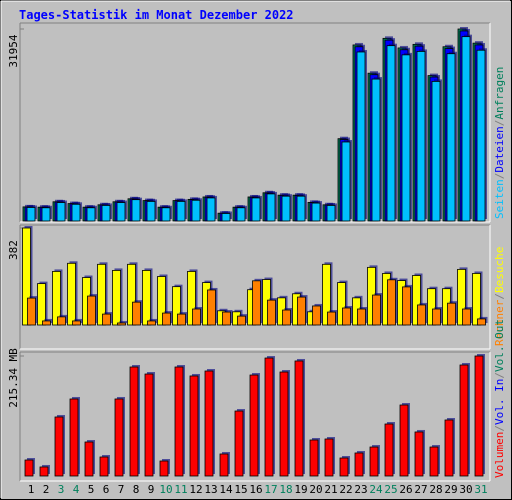  Describe the element at coordinates (330, 489) in the screenshot. I see `x-tick-label: 21` at that location.